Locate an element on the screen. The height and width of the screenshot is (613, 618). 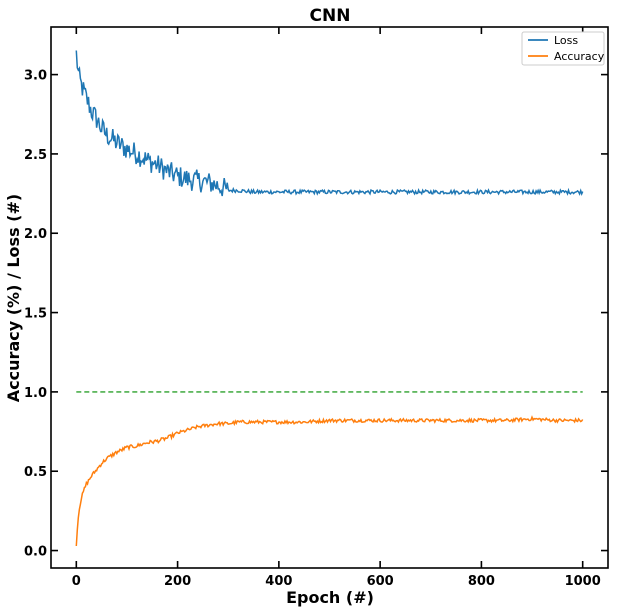
y-tick-label: 1.5 is located at coordinates (35, 314).